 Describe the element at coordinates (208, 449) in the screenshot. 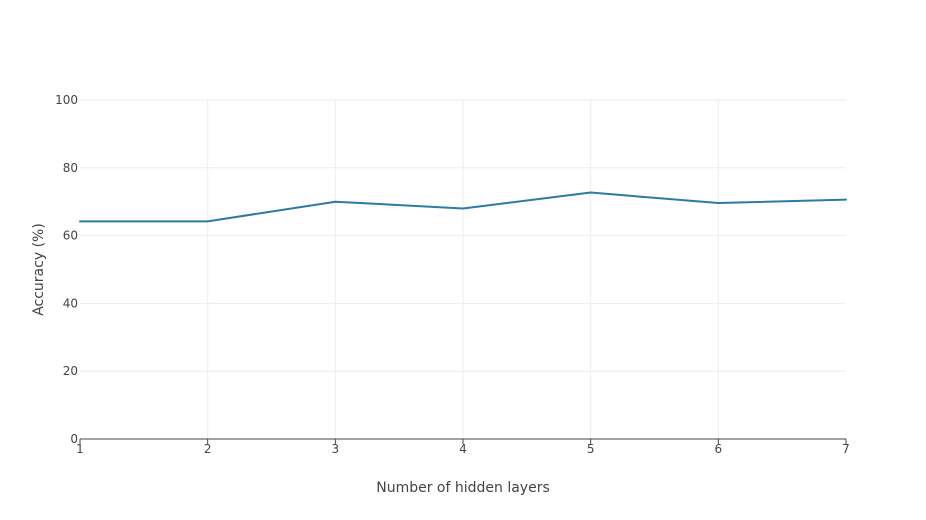

I see `x-tick-label: 2` at that location.